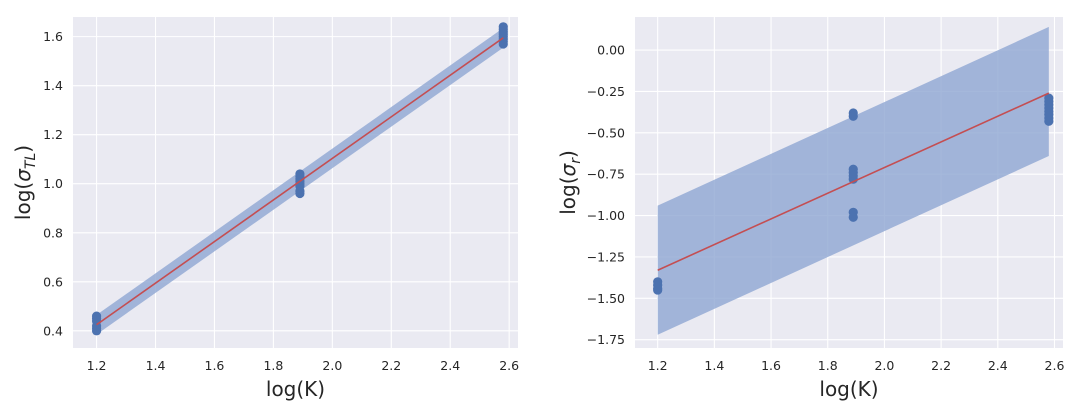  Describe the element at coordinates (606, 256) in the screenshot. I see `y-tick-label: −1.25` at that location.